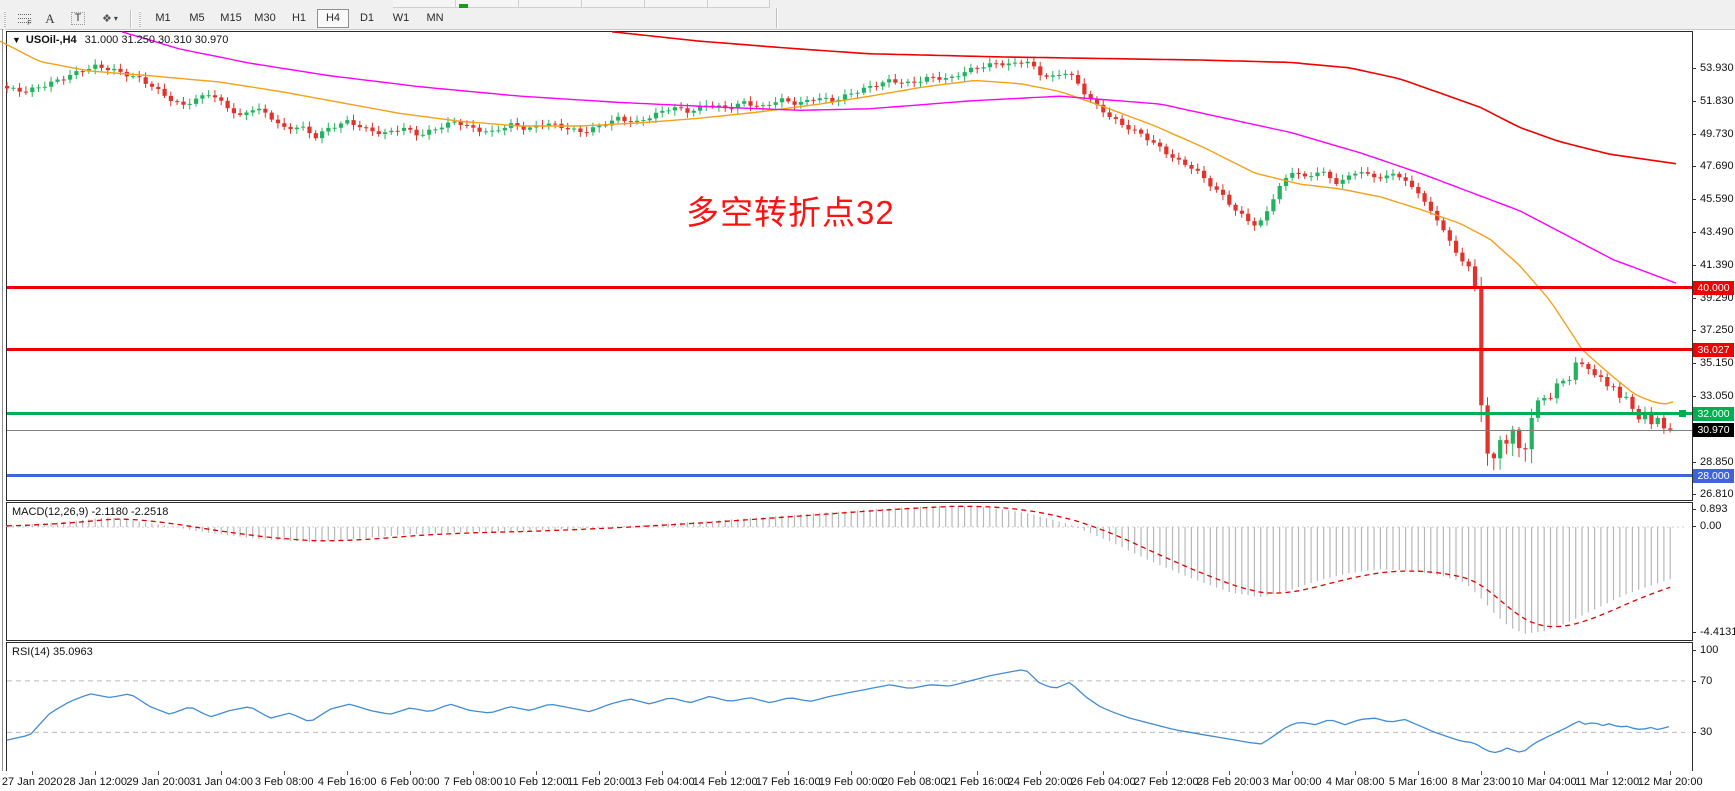 The width and height of the screenshot is (1735, 791). Describe the element at coordinates (401, 18) in the screenshot. I see `timeframe-button-w1: W1` at that location.